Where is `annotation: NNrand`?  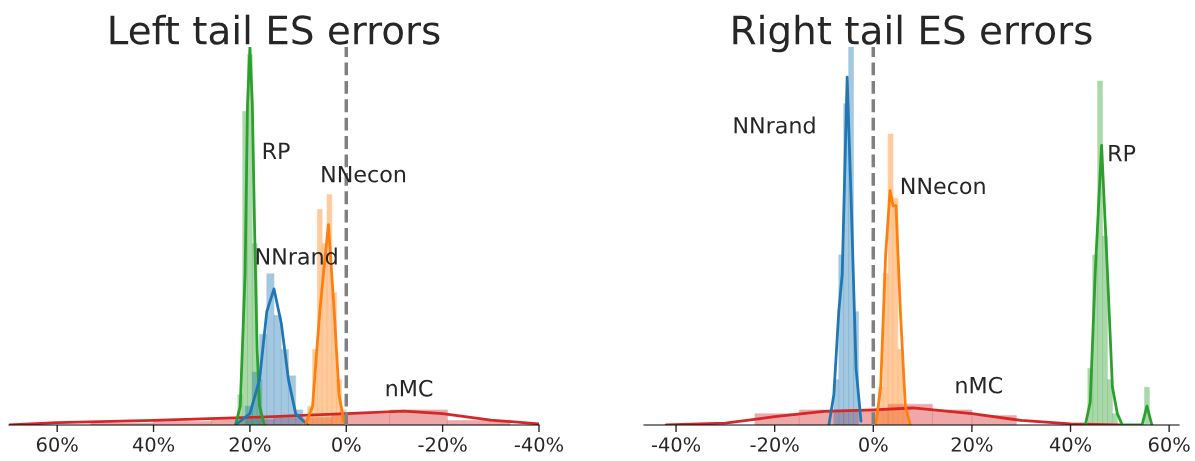
annotation: NNrand is located at coordinates (774, 125).